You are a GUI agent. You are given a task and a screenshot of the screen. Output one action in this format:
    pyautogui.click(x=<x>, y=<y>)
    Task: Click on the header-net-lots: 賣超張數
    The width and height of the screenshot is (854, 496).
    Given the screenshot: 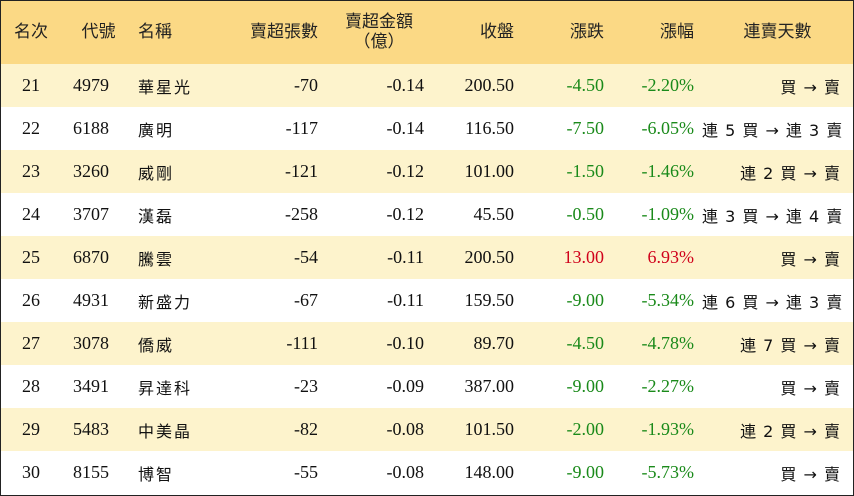 What is the action you would take?
    pyautogui.click(x=284, y=31)
    